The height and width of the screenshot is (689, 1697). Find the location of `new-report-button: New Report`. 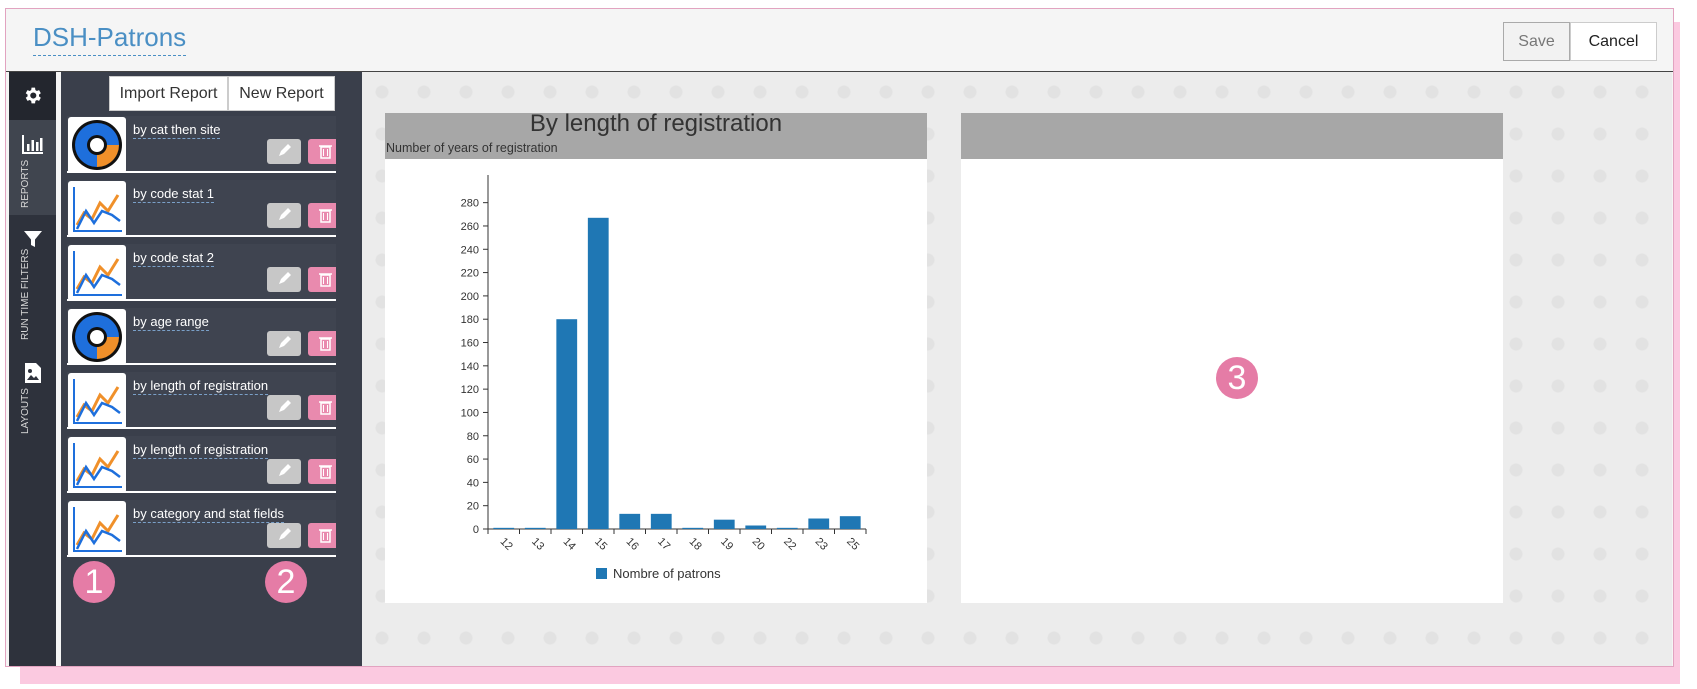

new-report-button: New Report is located at coordinates (281, 93).